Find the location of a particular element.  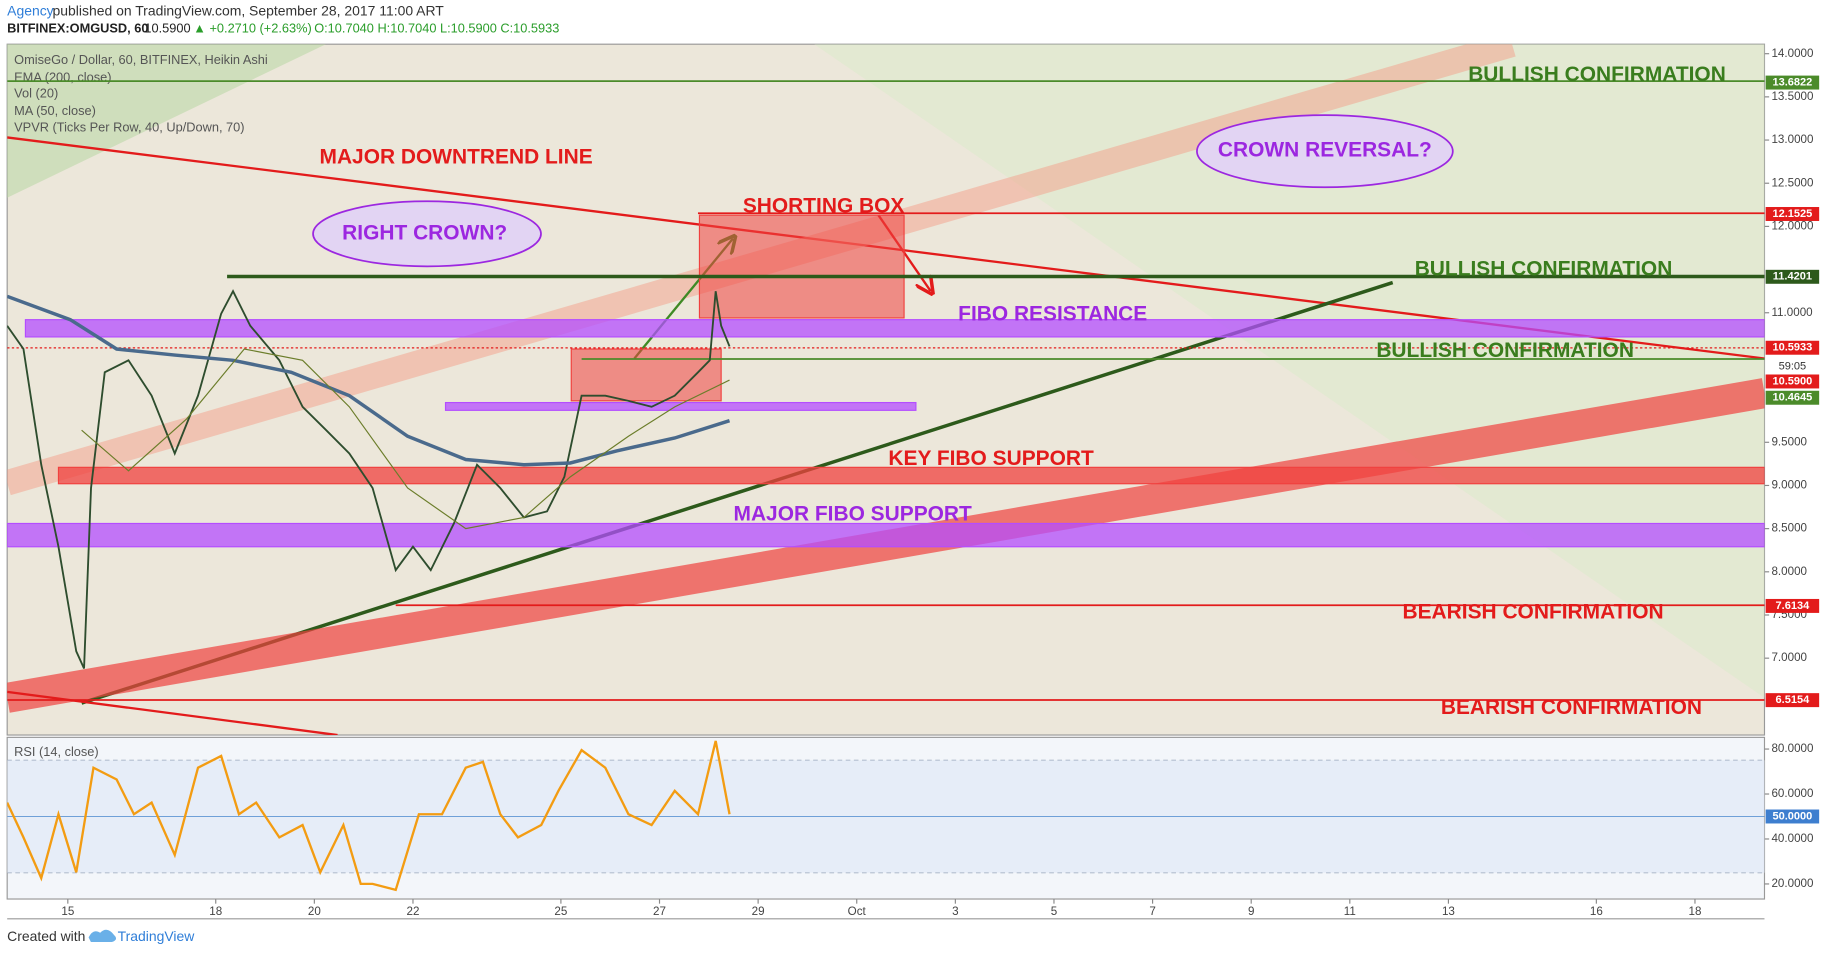

x-tick-label: 9 is located at coordinates (1251, 911).